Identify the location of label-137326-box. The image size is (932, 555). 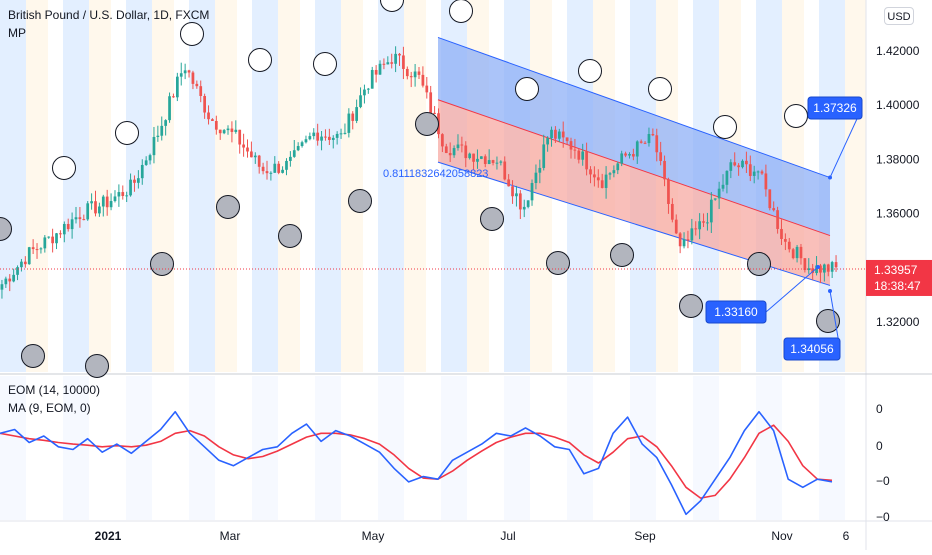
(835, 108).